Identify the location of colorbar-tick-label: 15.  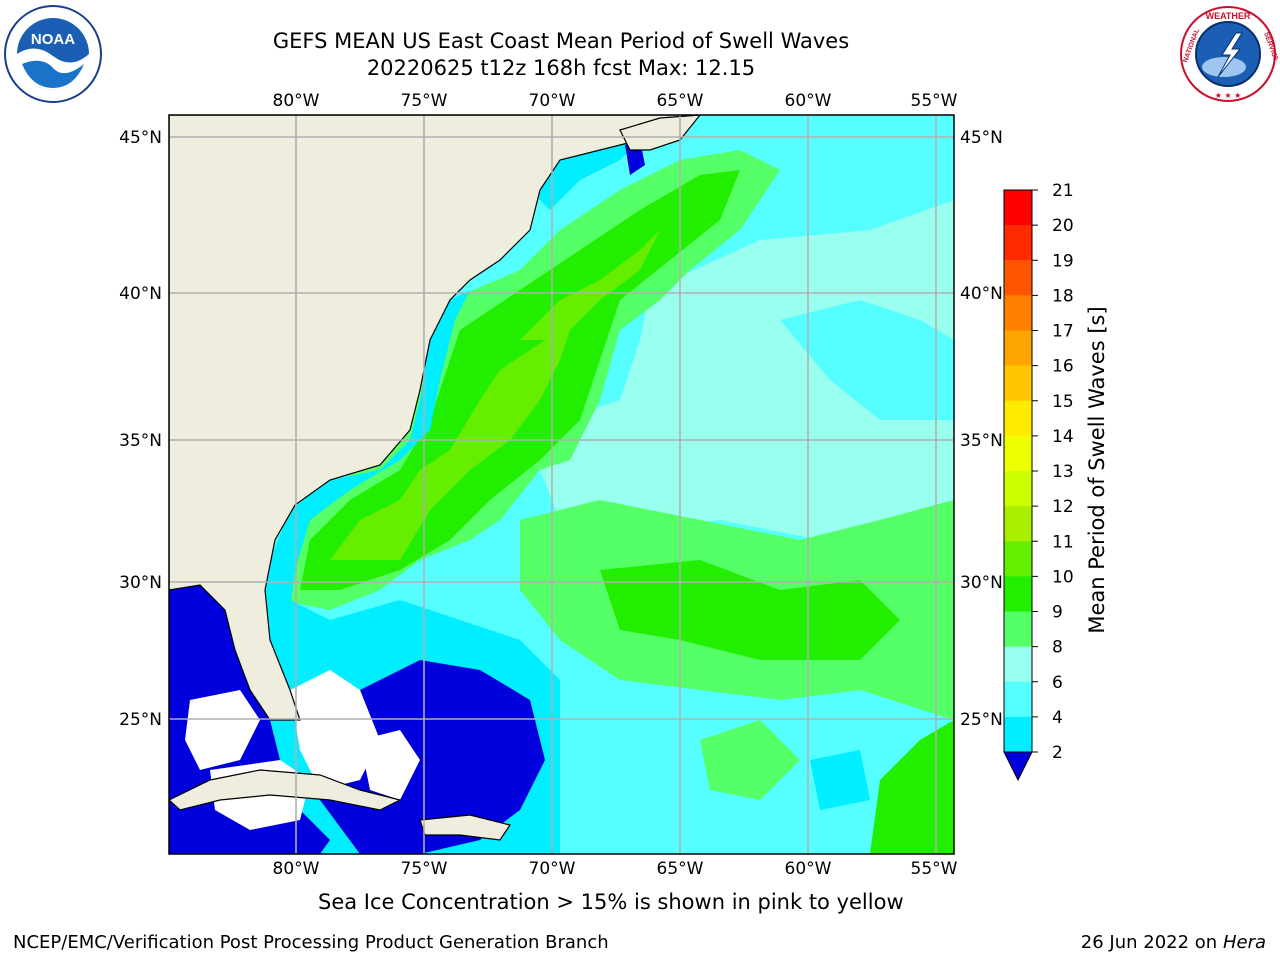
(1063, 402).